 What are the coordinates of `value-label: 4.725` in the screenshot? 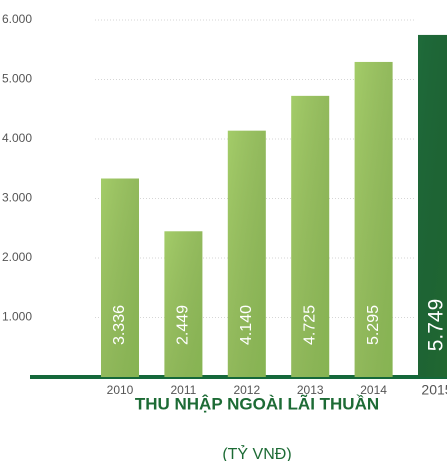 It's located at (309, 325).